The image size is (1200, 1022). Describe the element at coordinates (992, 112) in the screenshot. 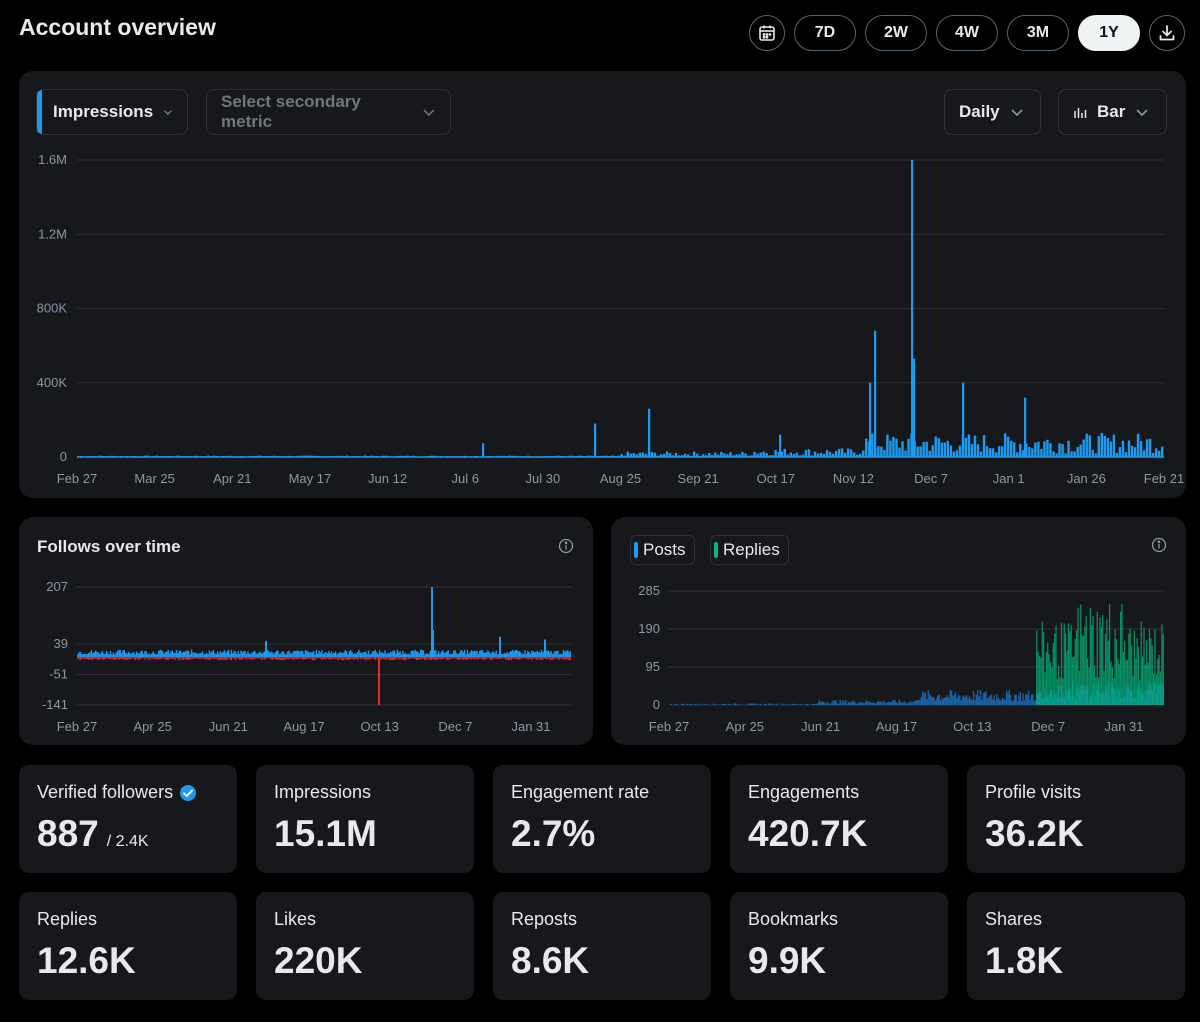

I see `interval-dropdown: Daily` at that location.